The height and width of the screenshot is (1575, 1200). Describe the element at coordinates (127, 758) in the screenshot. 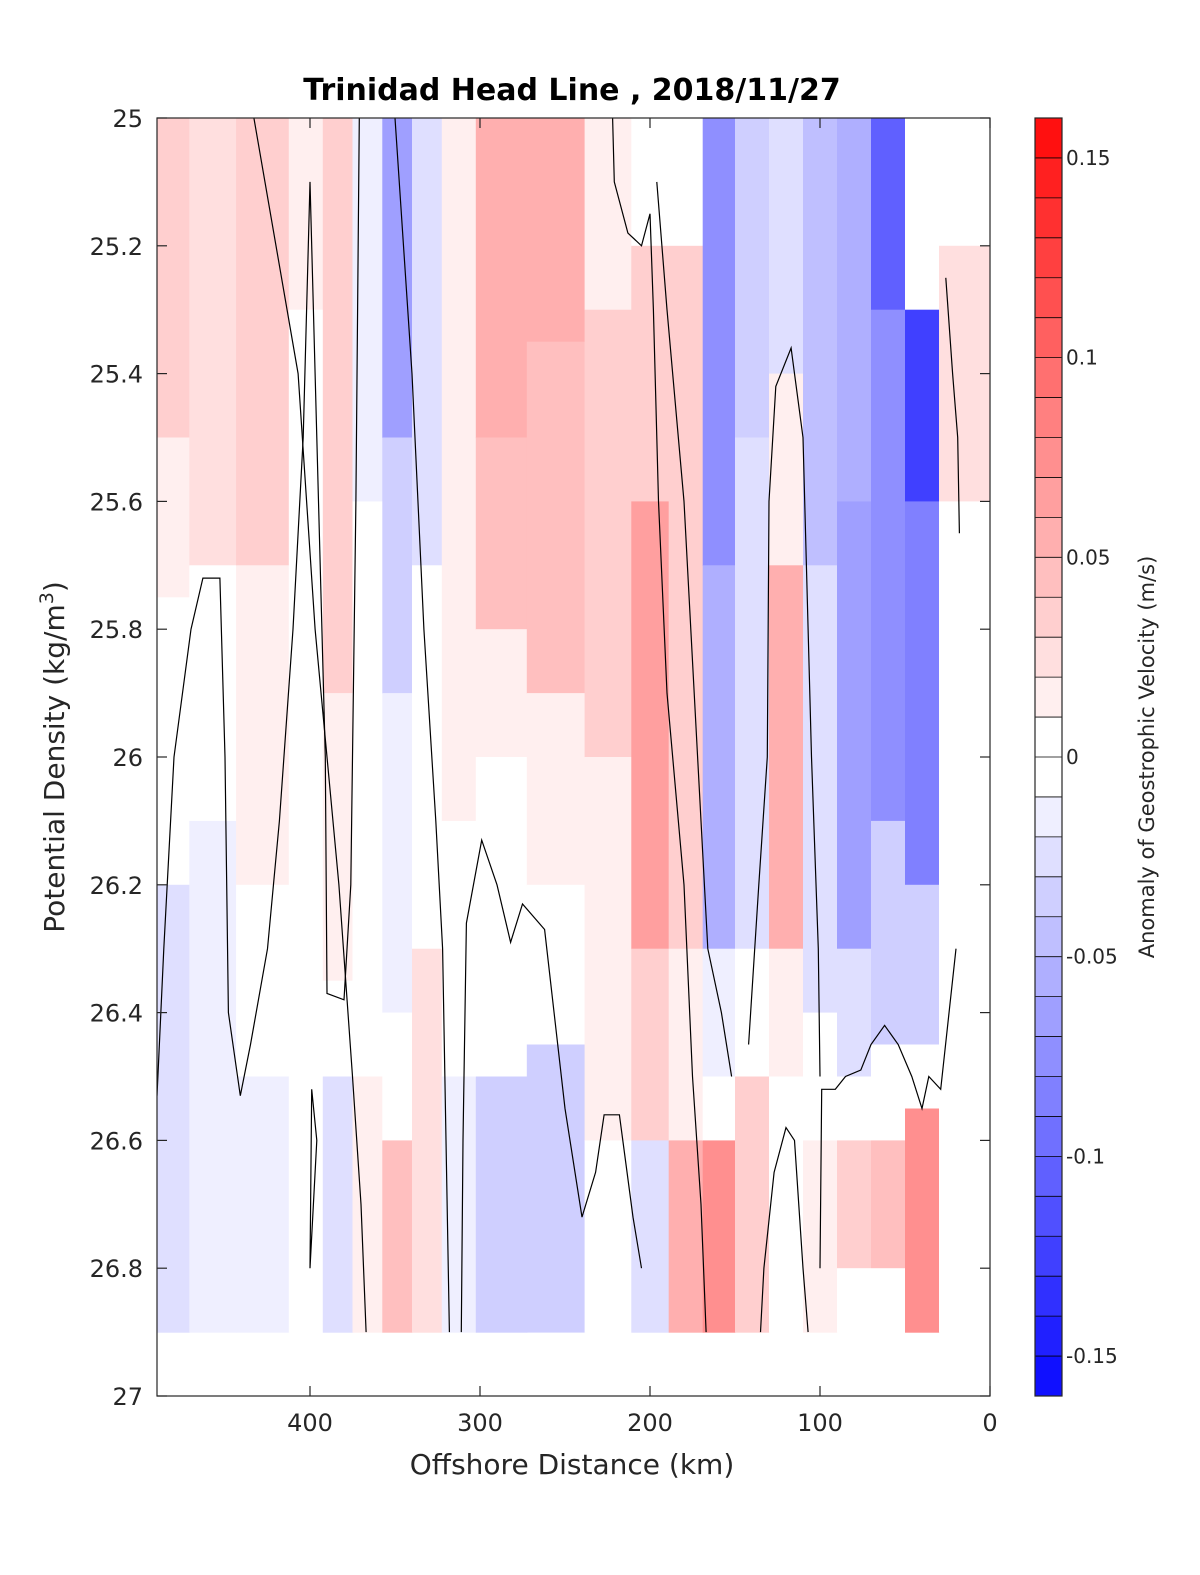

I see `y-tick-label: 26` at that location.